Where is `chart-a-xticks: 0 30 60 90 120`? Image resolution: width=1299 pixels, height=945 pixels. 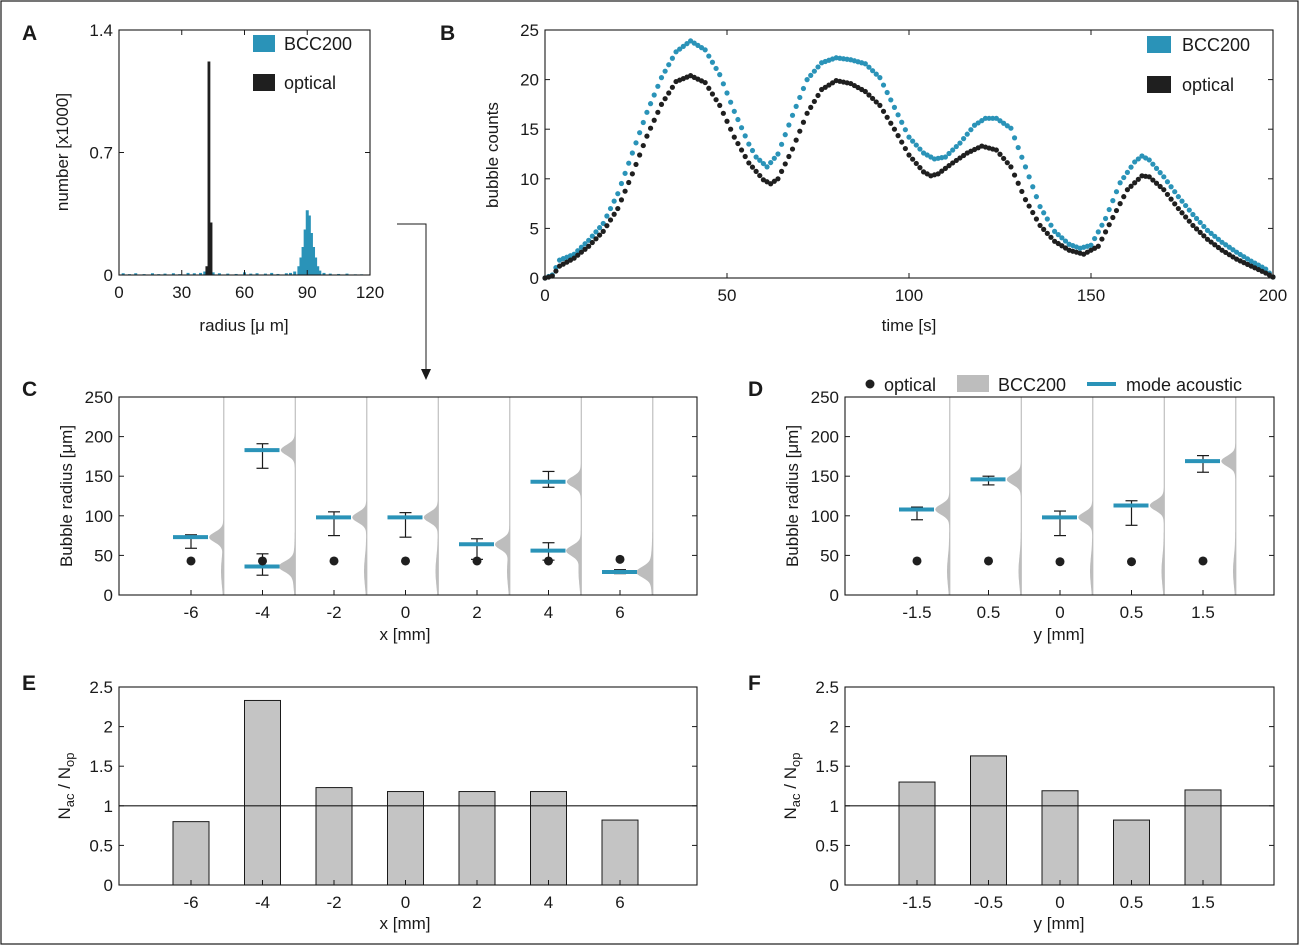 chart-a-xticks: 0 30 60 90 120 is located at coordinates (249, 166).